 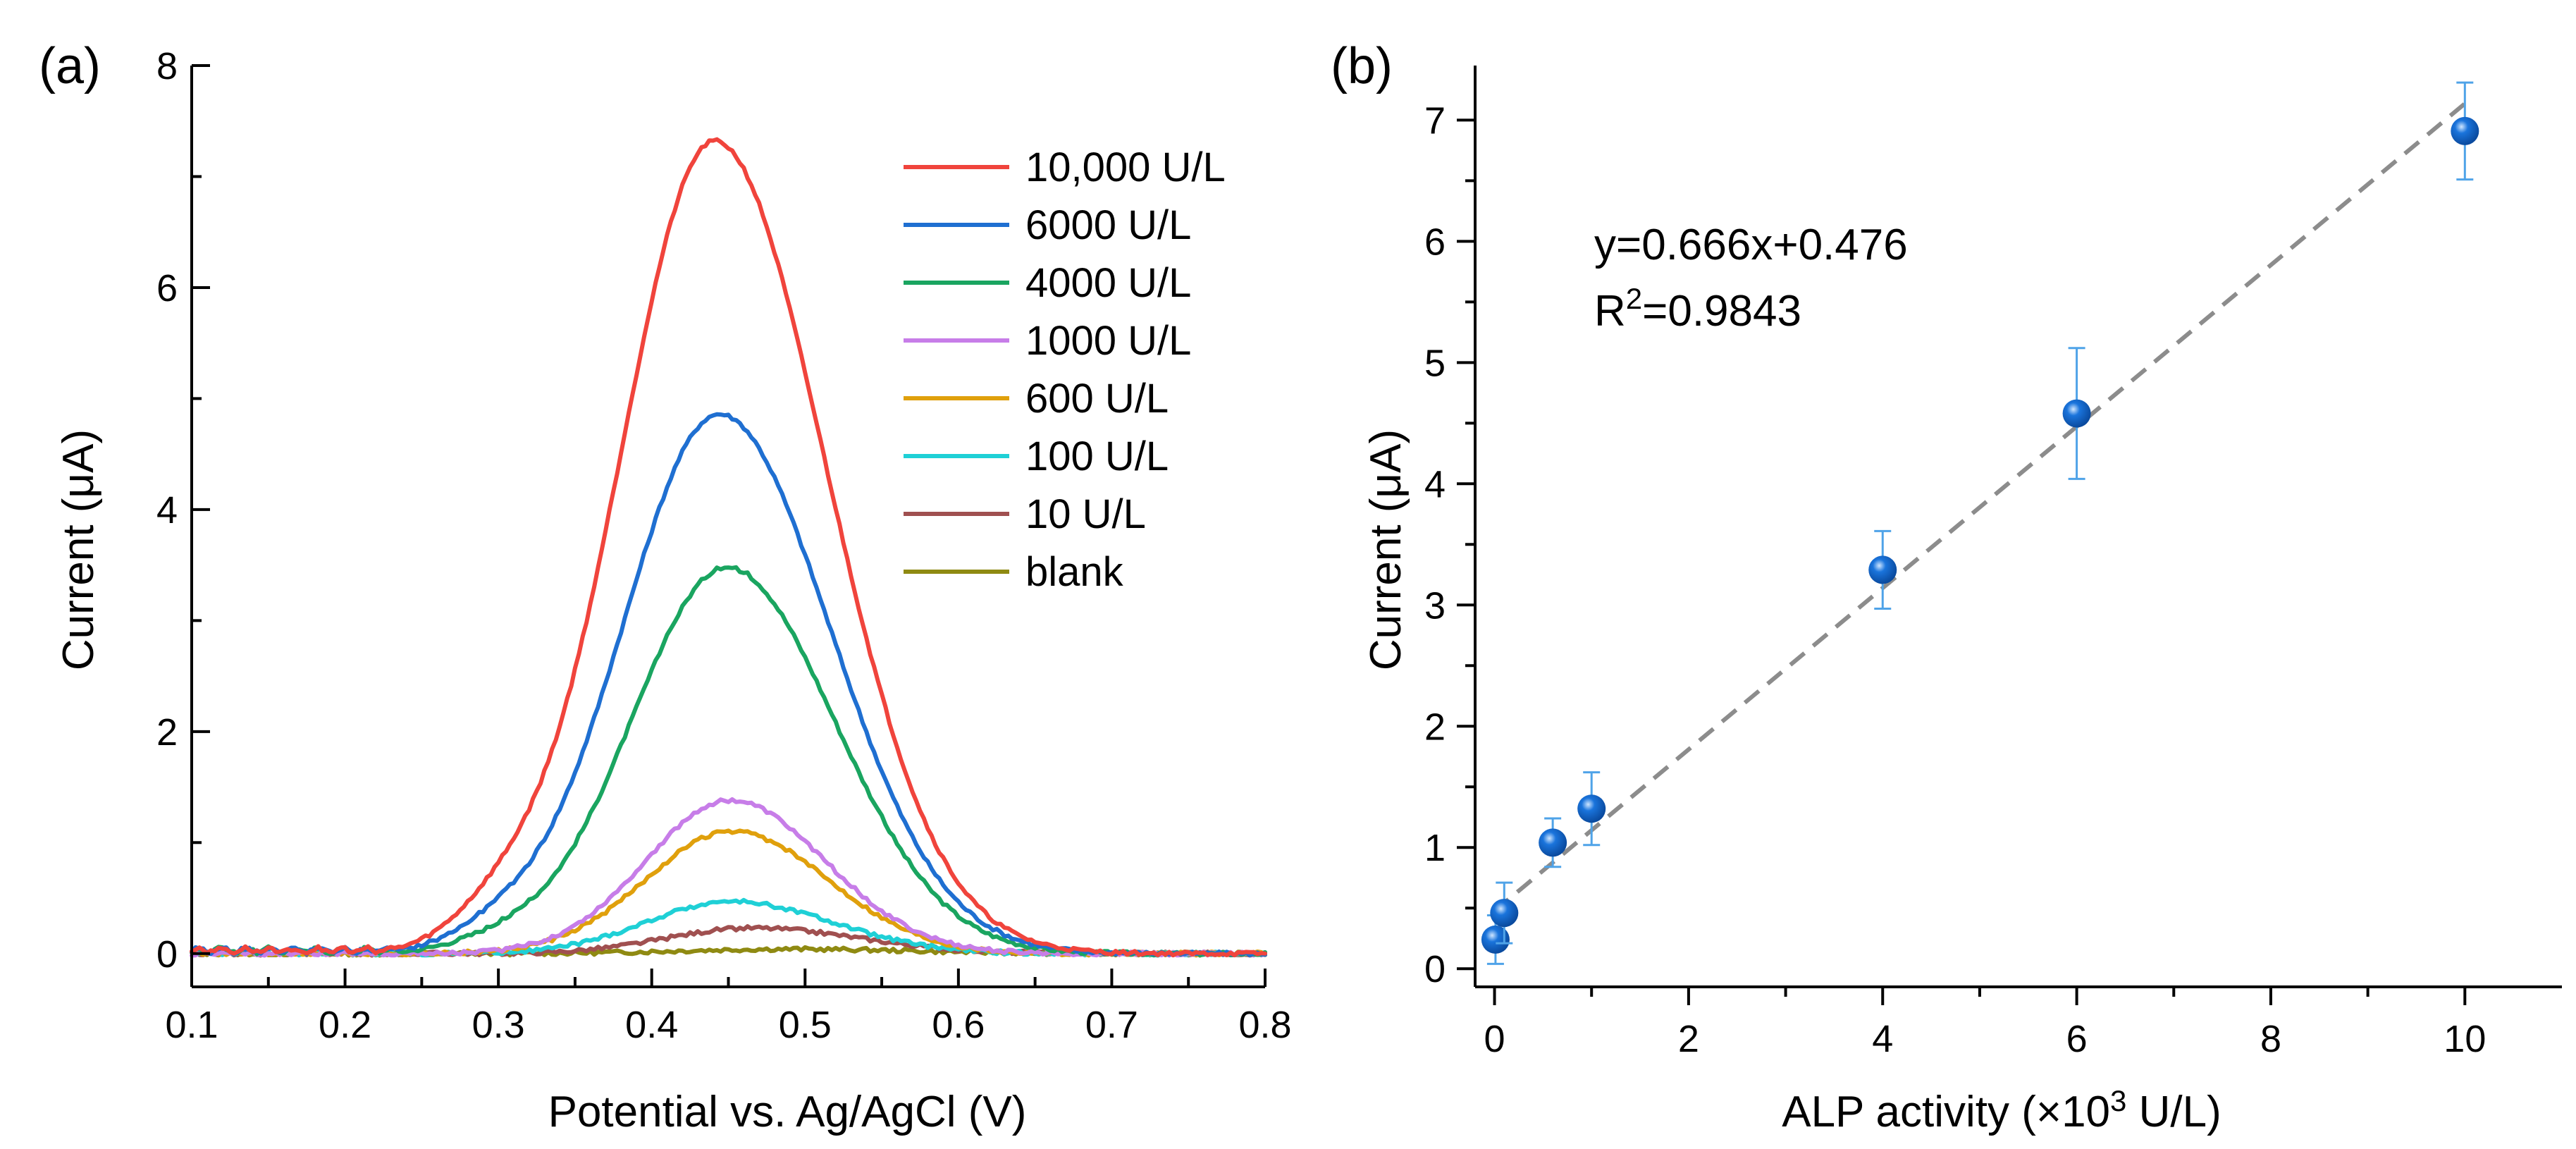 What do you see at coordinates (959, 1025) in the screenshot?
I see `panel-a-x-tick-label: 0.6` at bounding box center [959, 1025].